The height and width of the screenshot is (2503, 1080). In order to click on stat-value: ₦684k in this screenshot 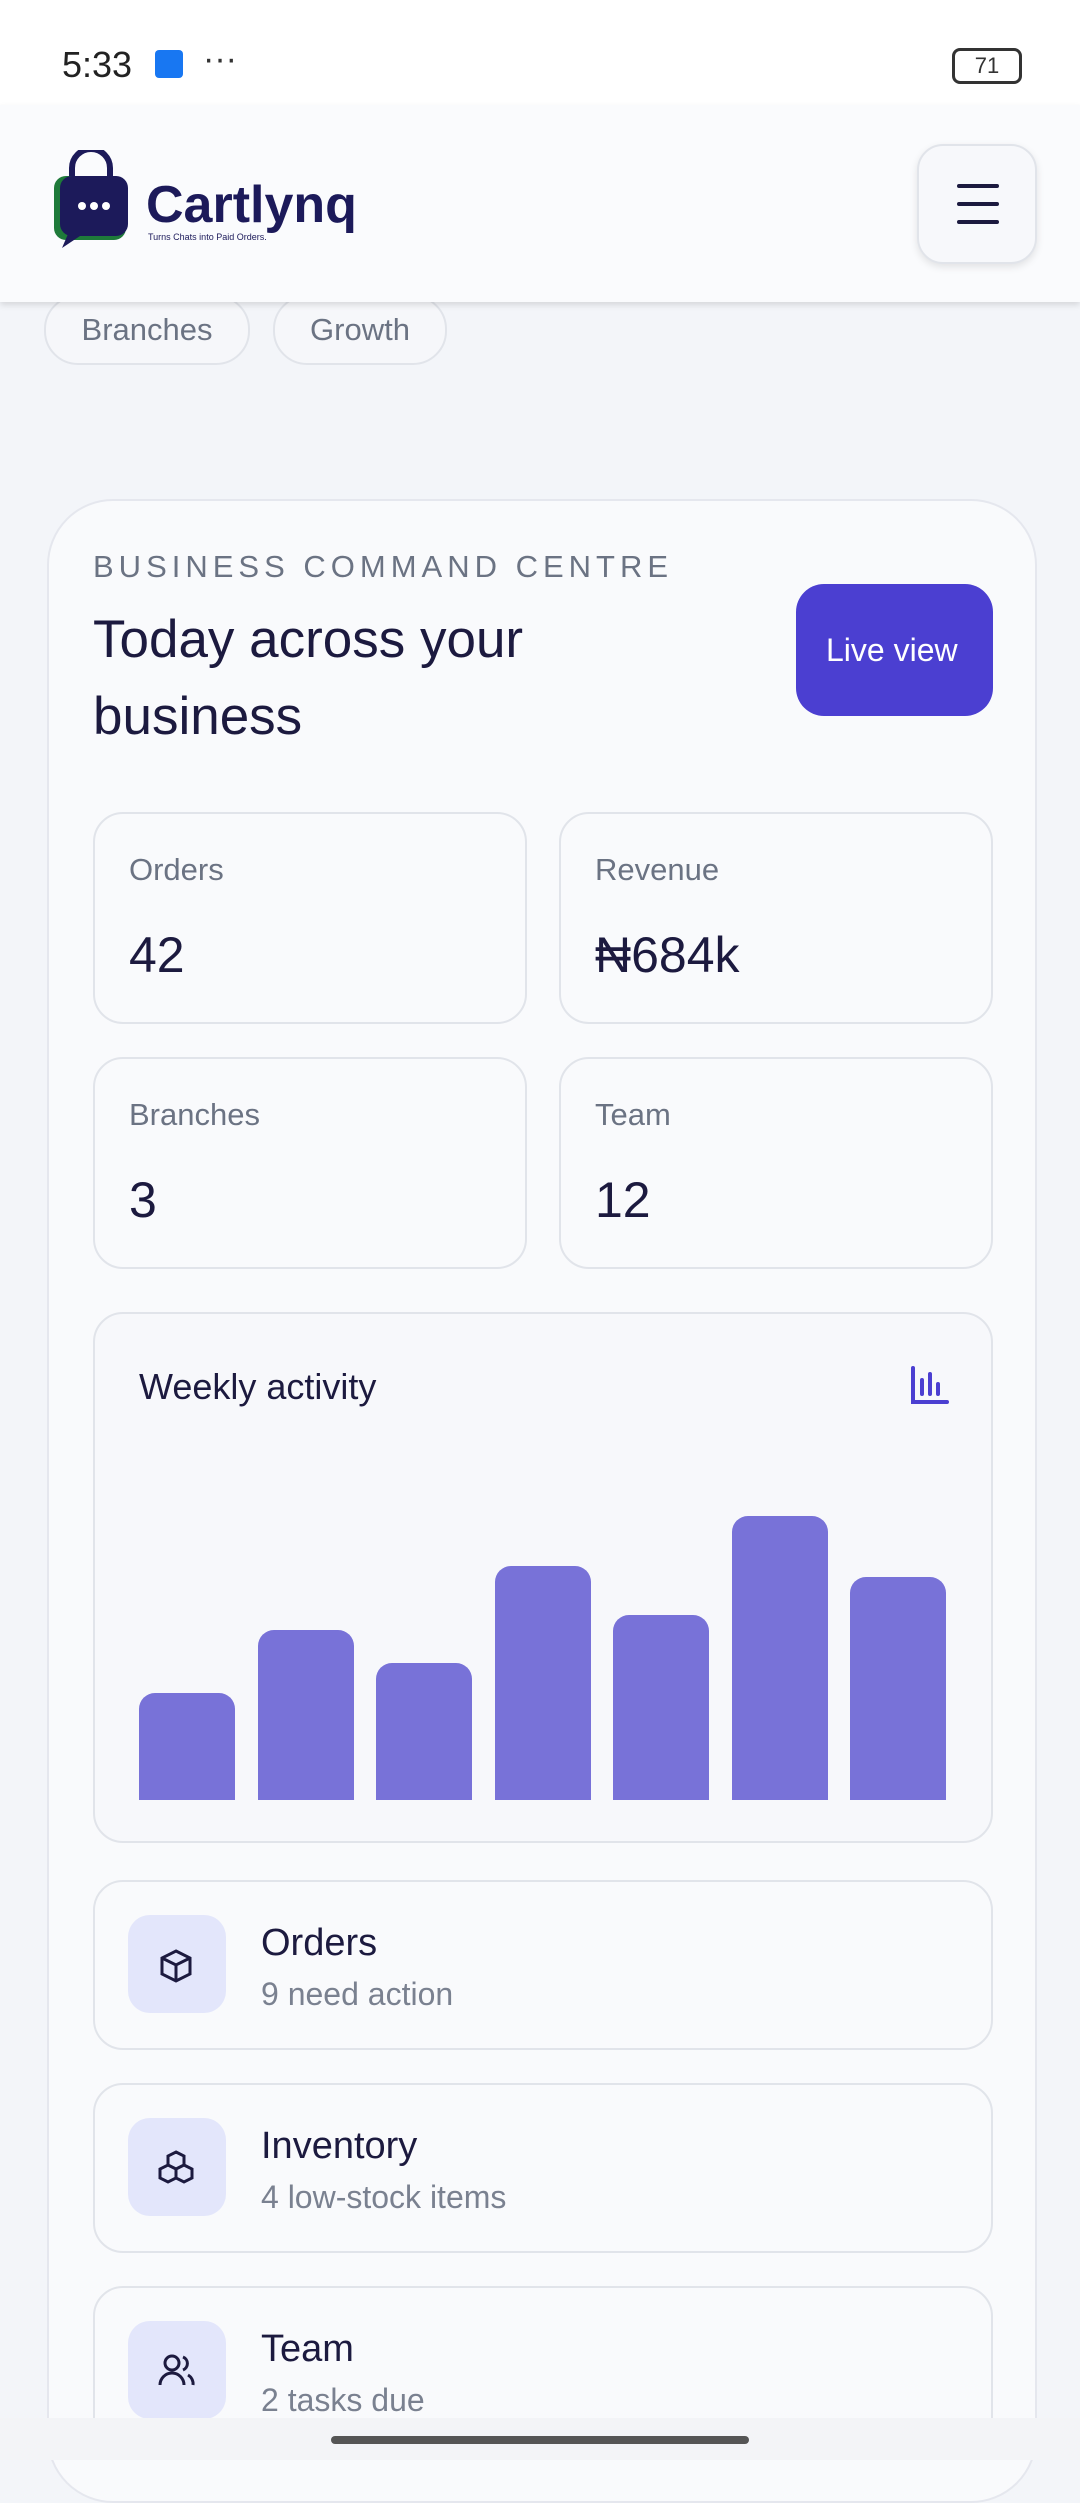, I will do `click(667, 955)`.